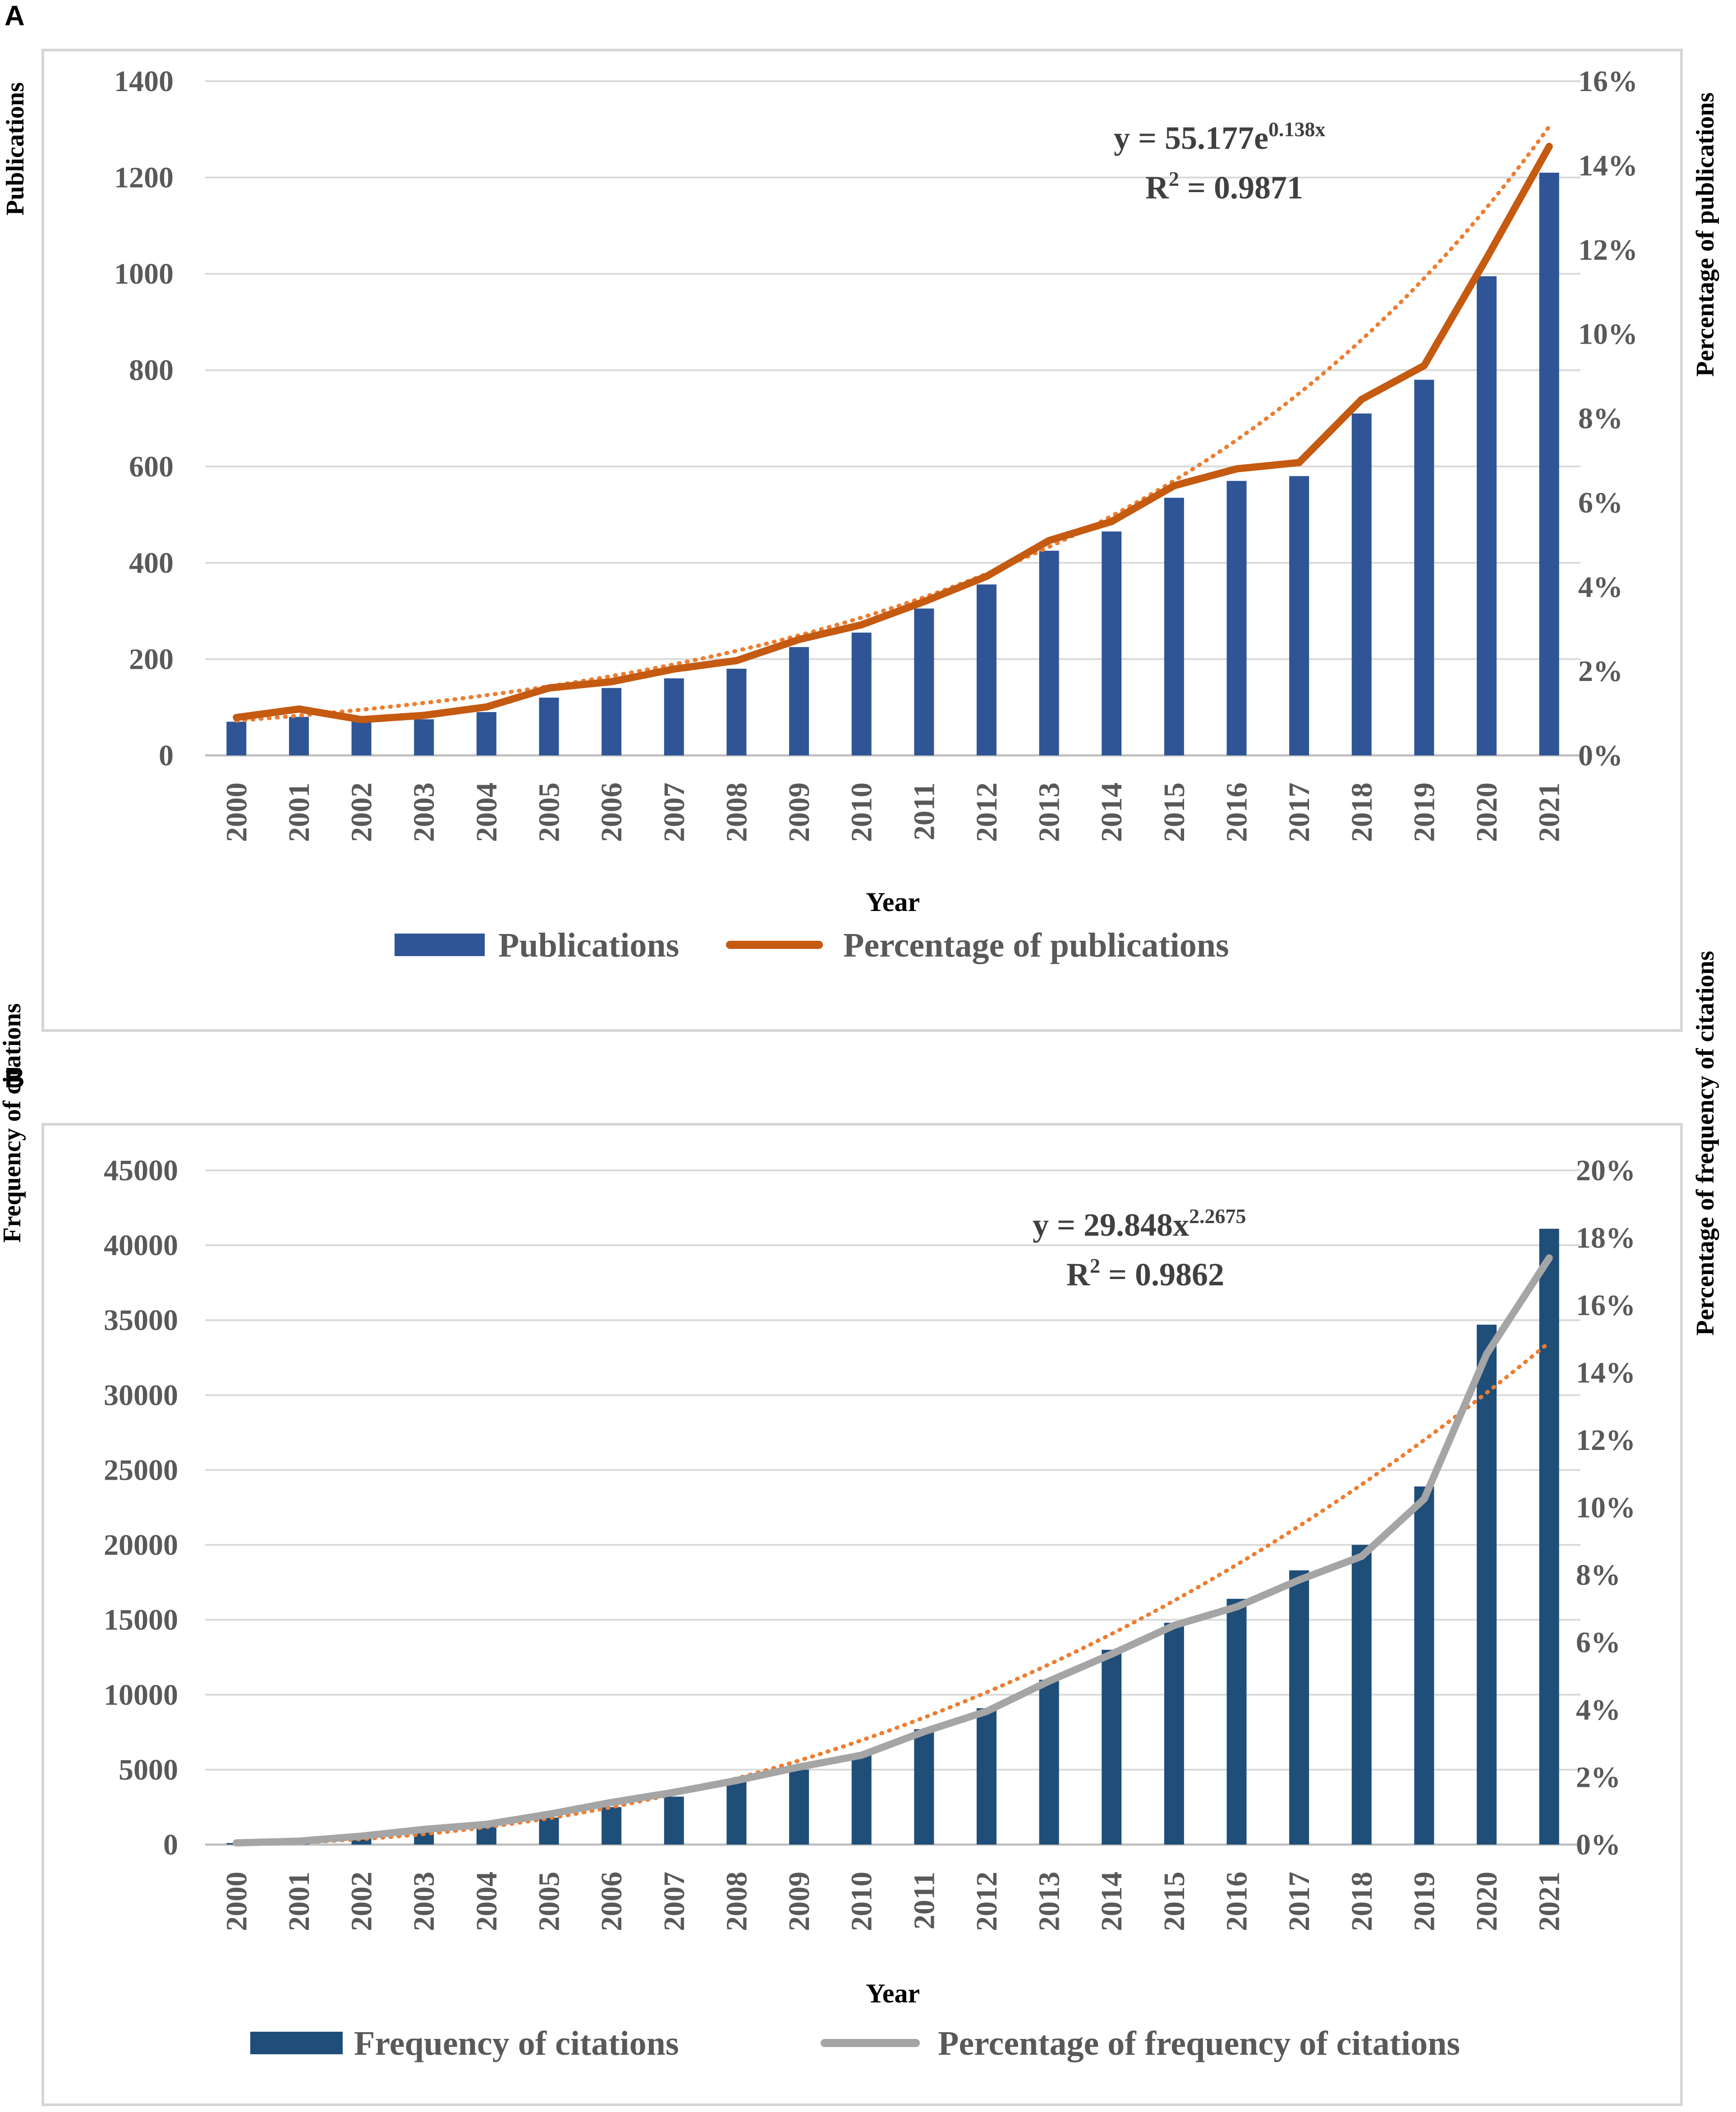 The height and width of the screenshot is (2112, 1736). I want to click on left-axis-title: Publications, so click(15, 149).